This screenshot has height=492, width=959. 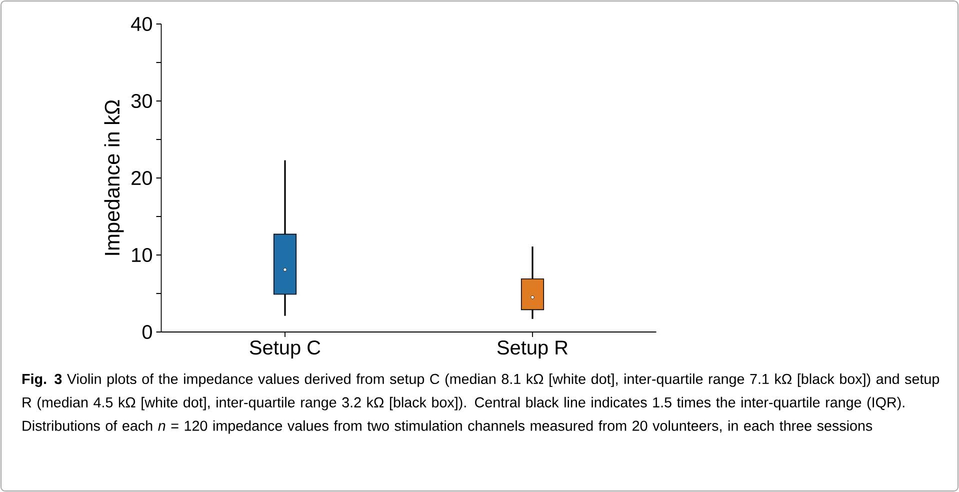 What do you see at coordinates (285, 349) in the screenshot?
I see `x-tick-label: Setup C` at bounding box center [285, 349].